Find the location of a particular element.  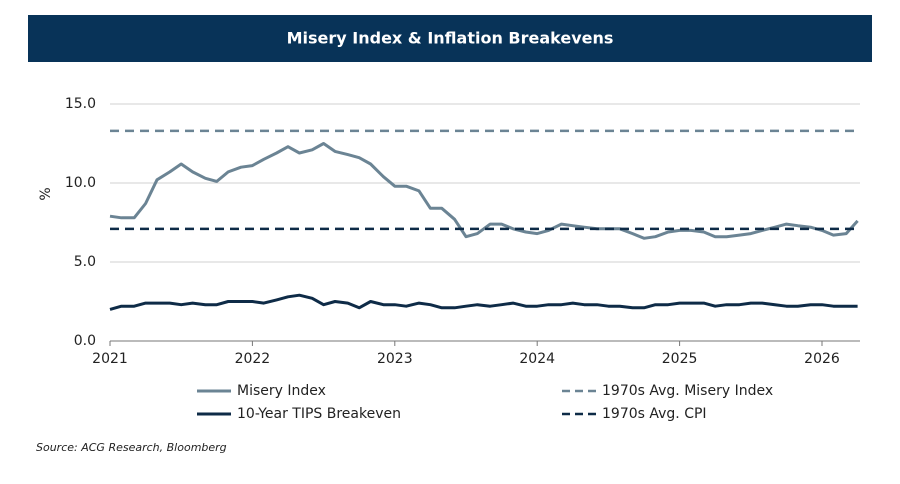

x-tick-label: 2023 is located at coordinates (395, 359).